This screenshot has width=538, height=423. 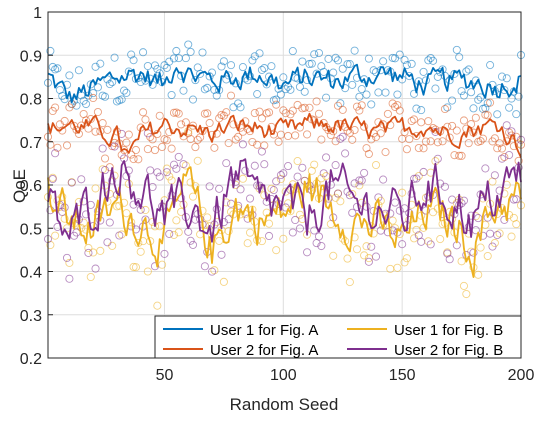 I want to click on y-tick-label: 0.7, so click(x=31, y=143).